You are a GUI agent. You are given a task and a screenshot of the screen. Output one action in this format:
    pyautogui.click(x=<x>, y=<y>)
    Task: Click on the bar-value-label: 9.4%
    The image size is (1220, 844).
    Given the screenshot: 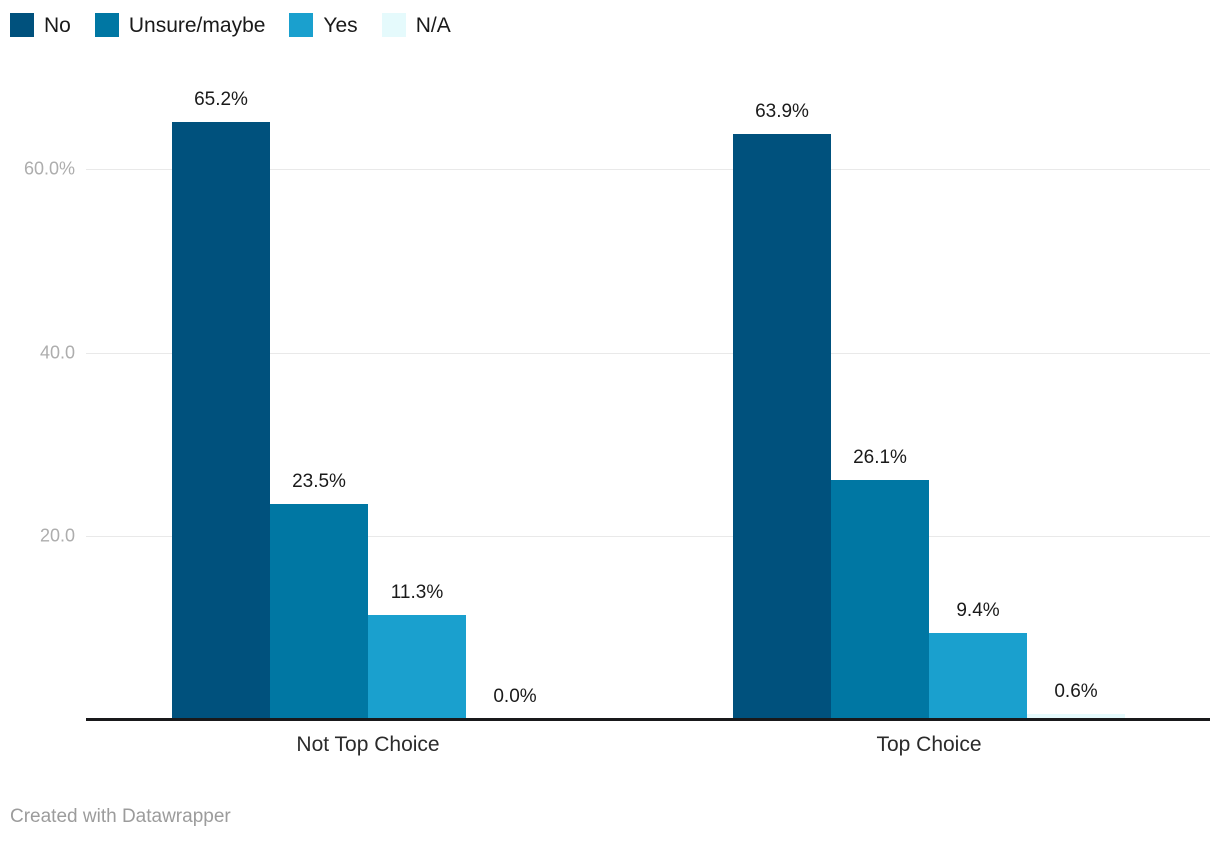 What is the action you would take?
    pyautogui.click(x=978, y=610)
    